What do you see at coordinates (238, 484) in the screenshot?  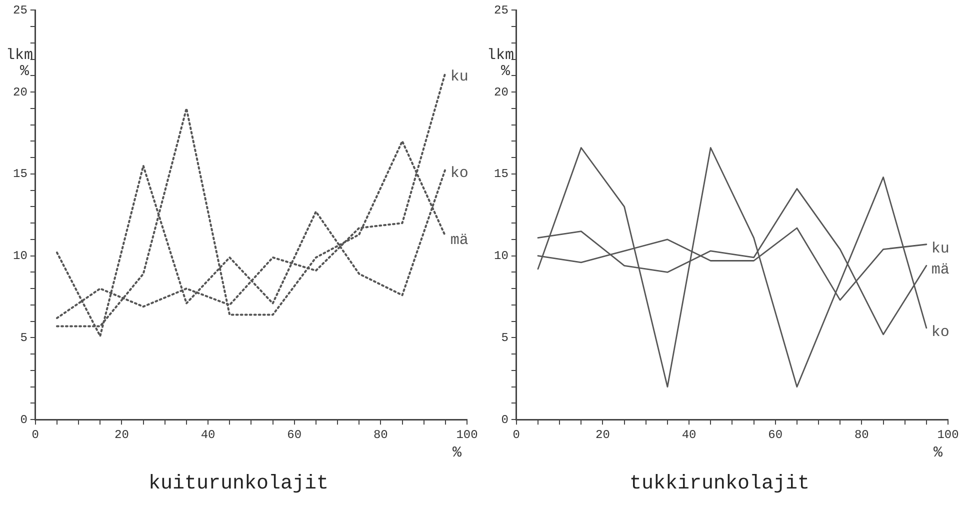 I see `text: kuiturunkolajit` at bounding box center [238, 484].